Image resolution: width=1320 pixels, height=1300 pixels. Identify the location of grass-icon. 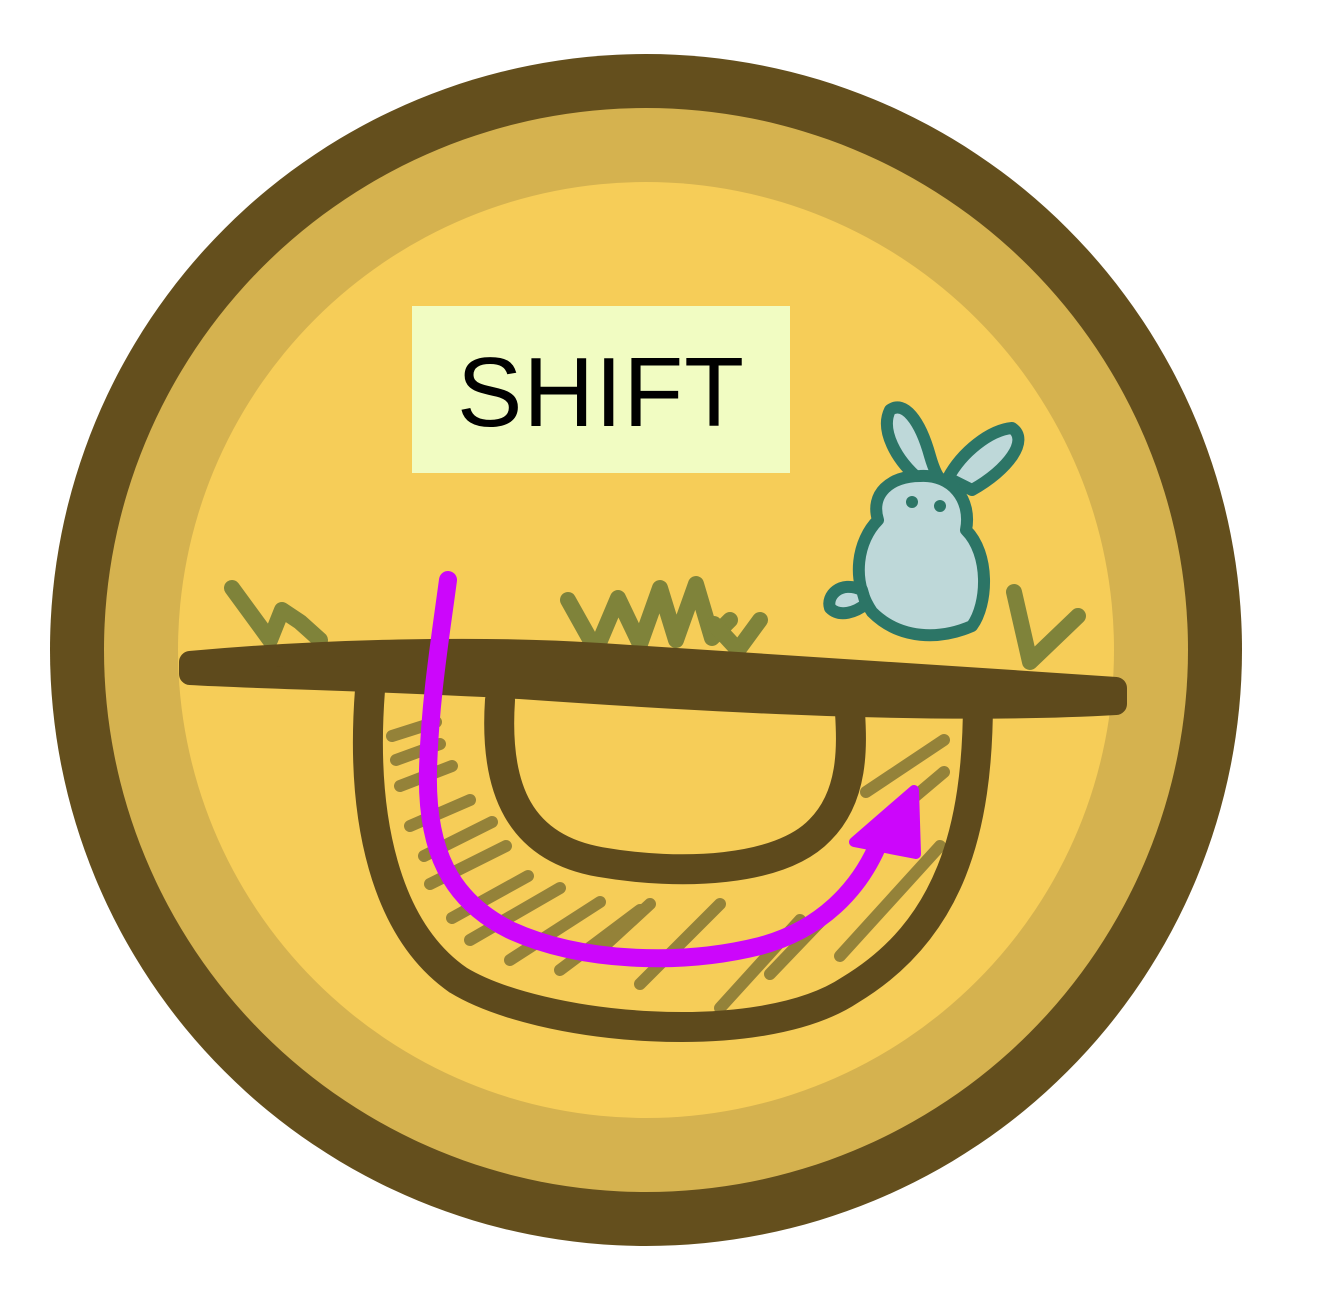
(655, 623).